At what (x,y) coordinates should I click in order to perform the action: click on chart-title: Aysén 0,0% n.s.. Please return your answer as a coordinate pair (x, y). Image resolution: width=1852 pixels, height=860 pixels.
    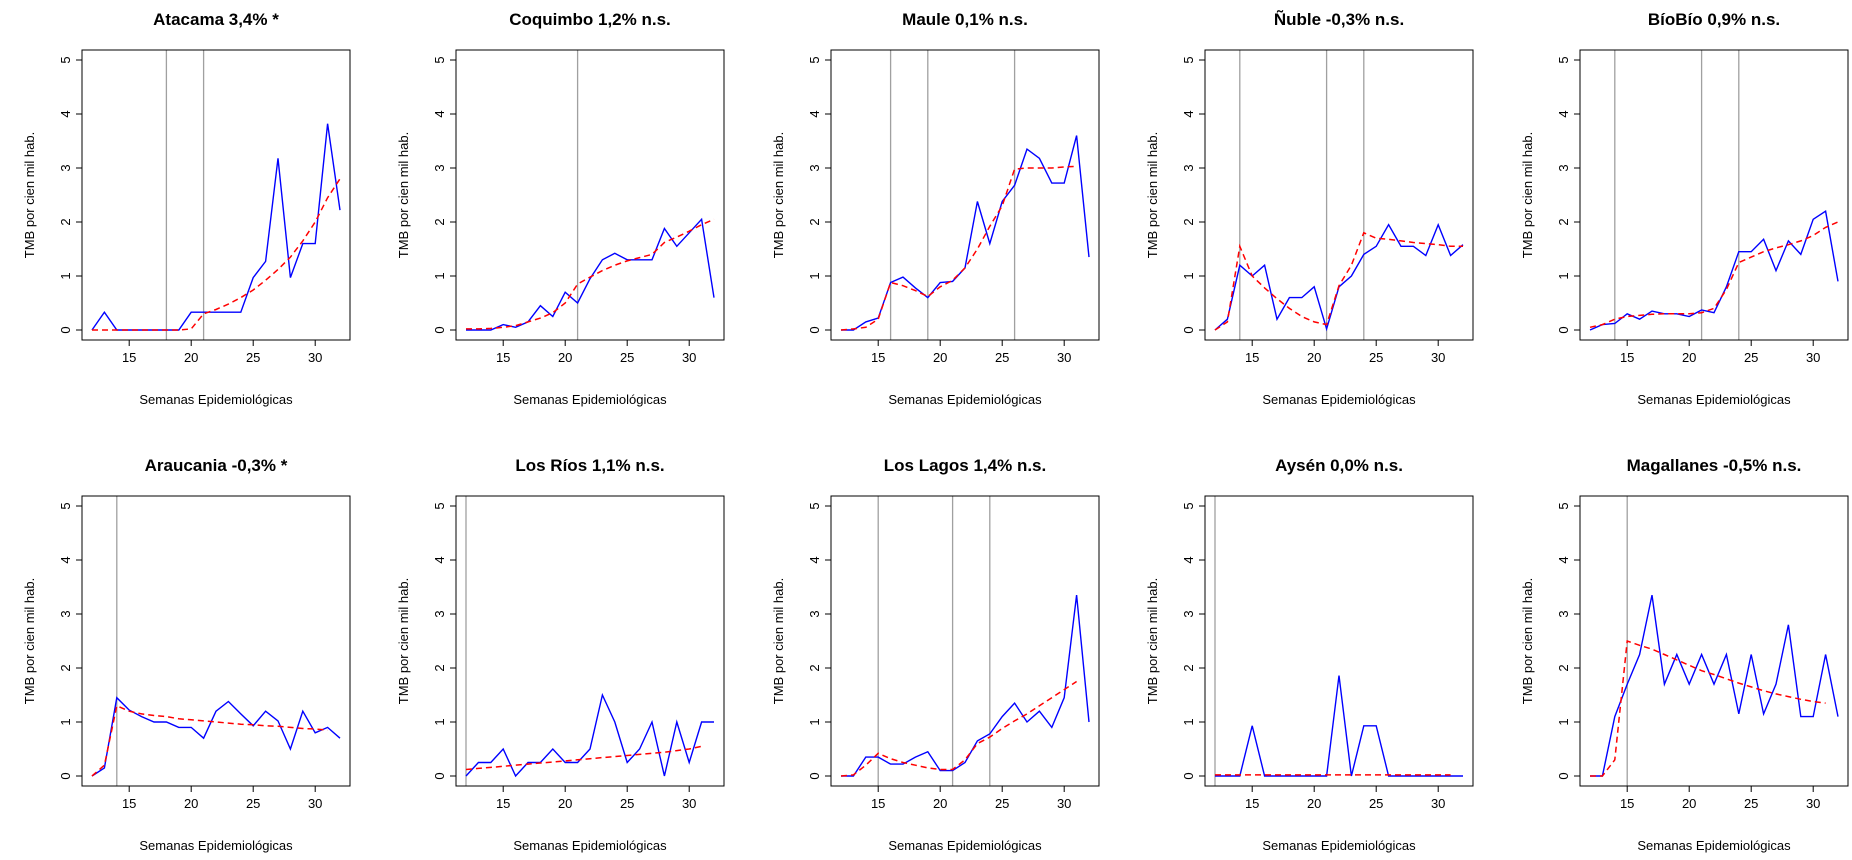
    Looking at the image, I should click on (1339, 465).